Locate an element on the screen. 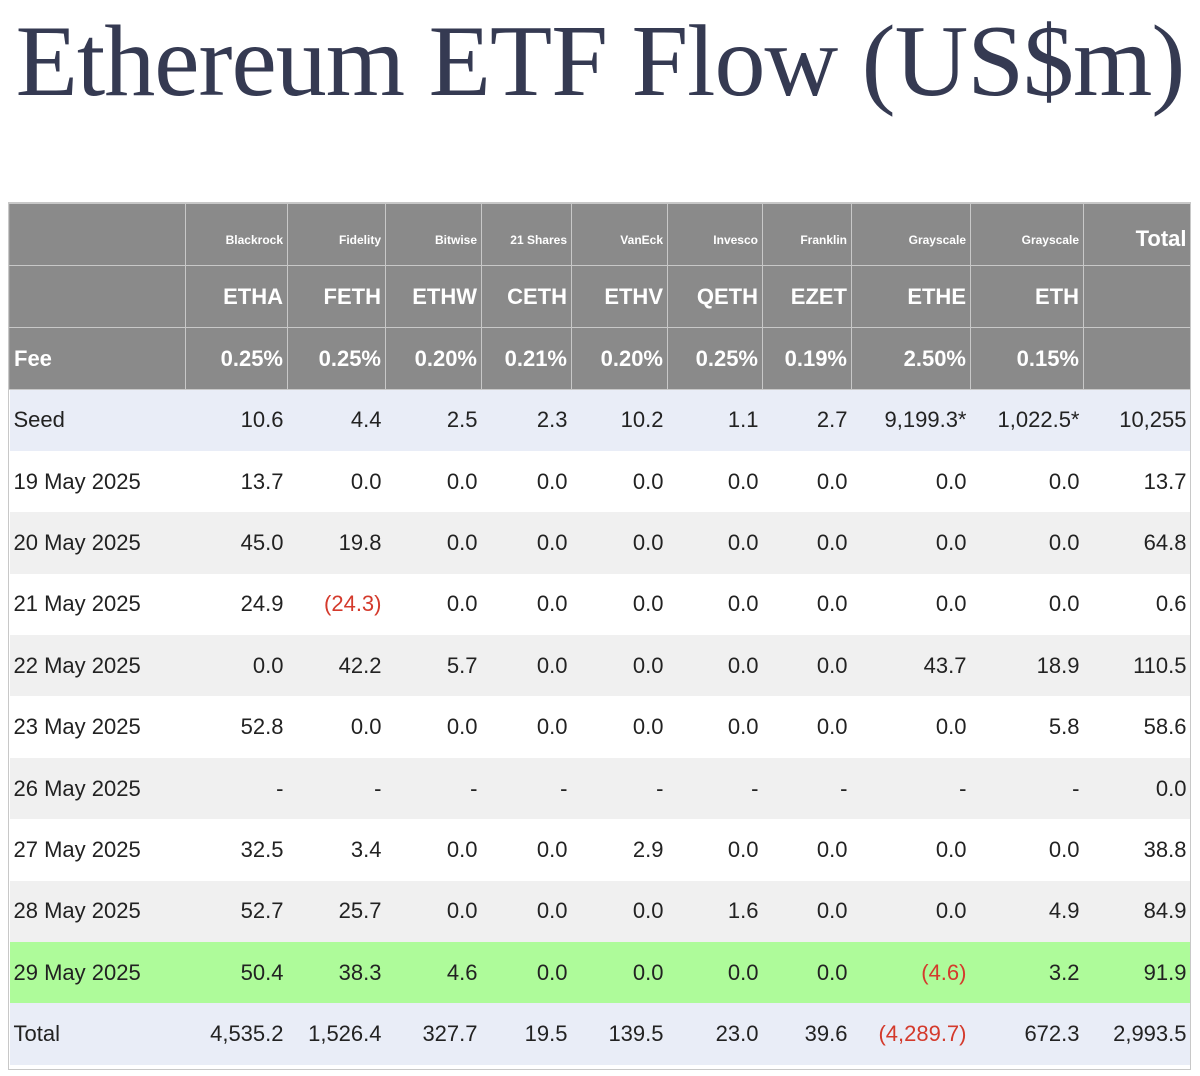  fee-value: 0.19% is located at coordinates (807, 358).